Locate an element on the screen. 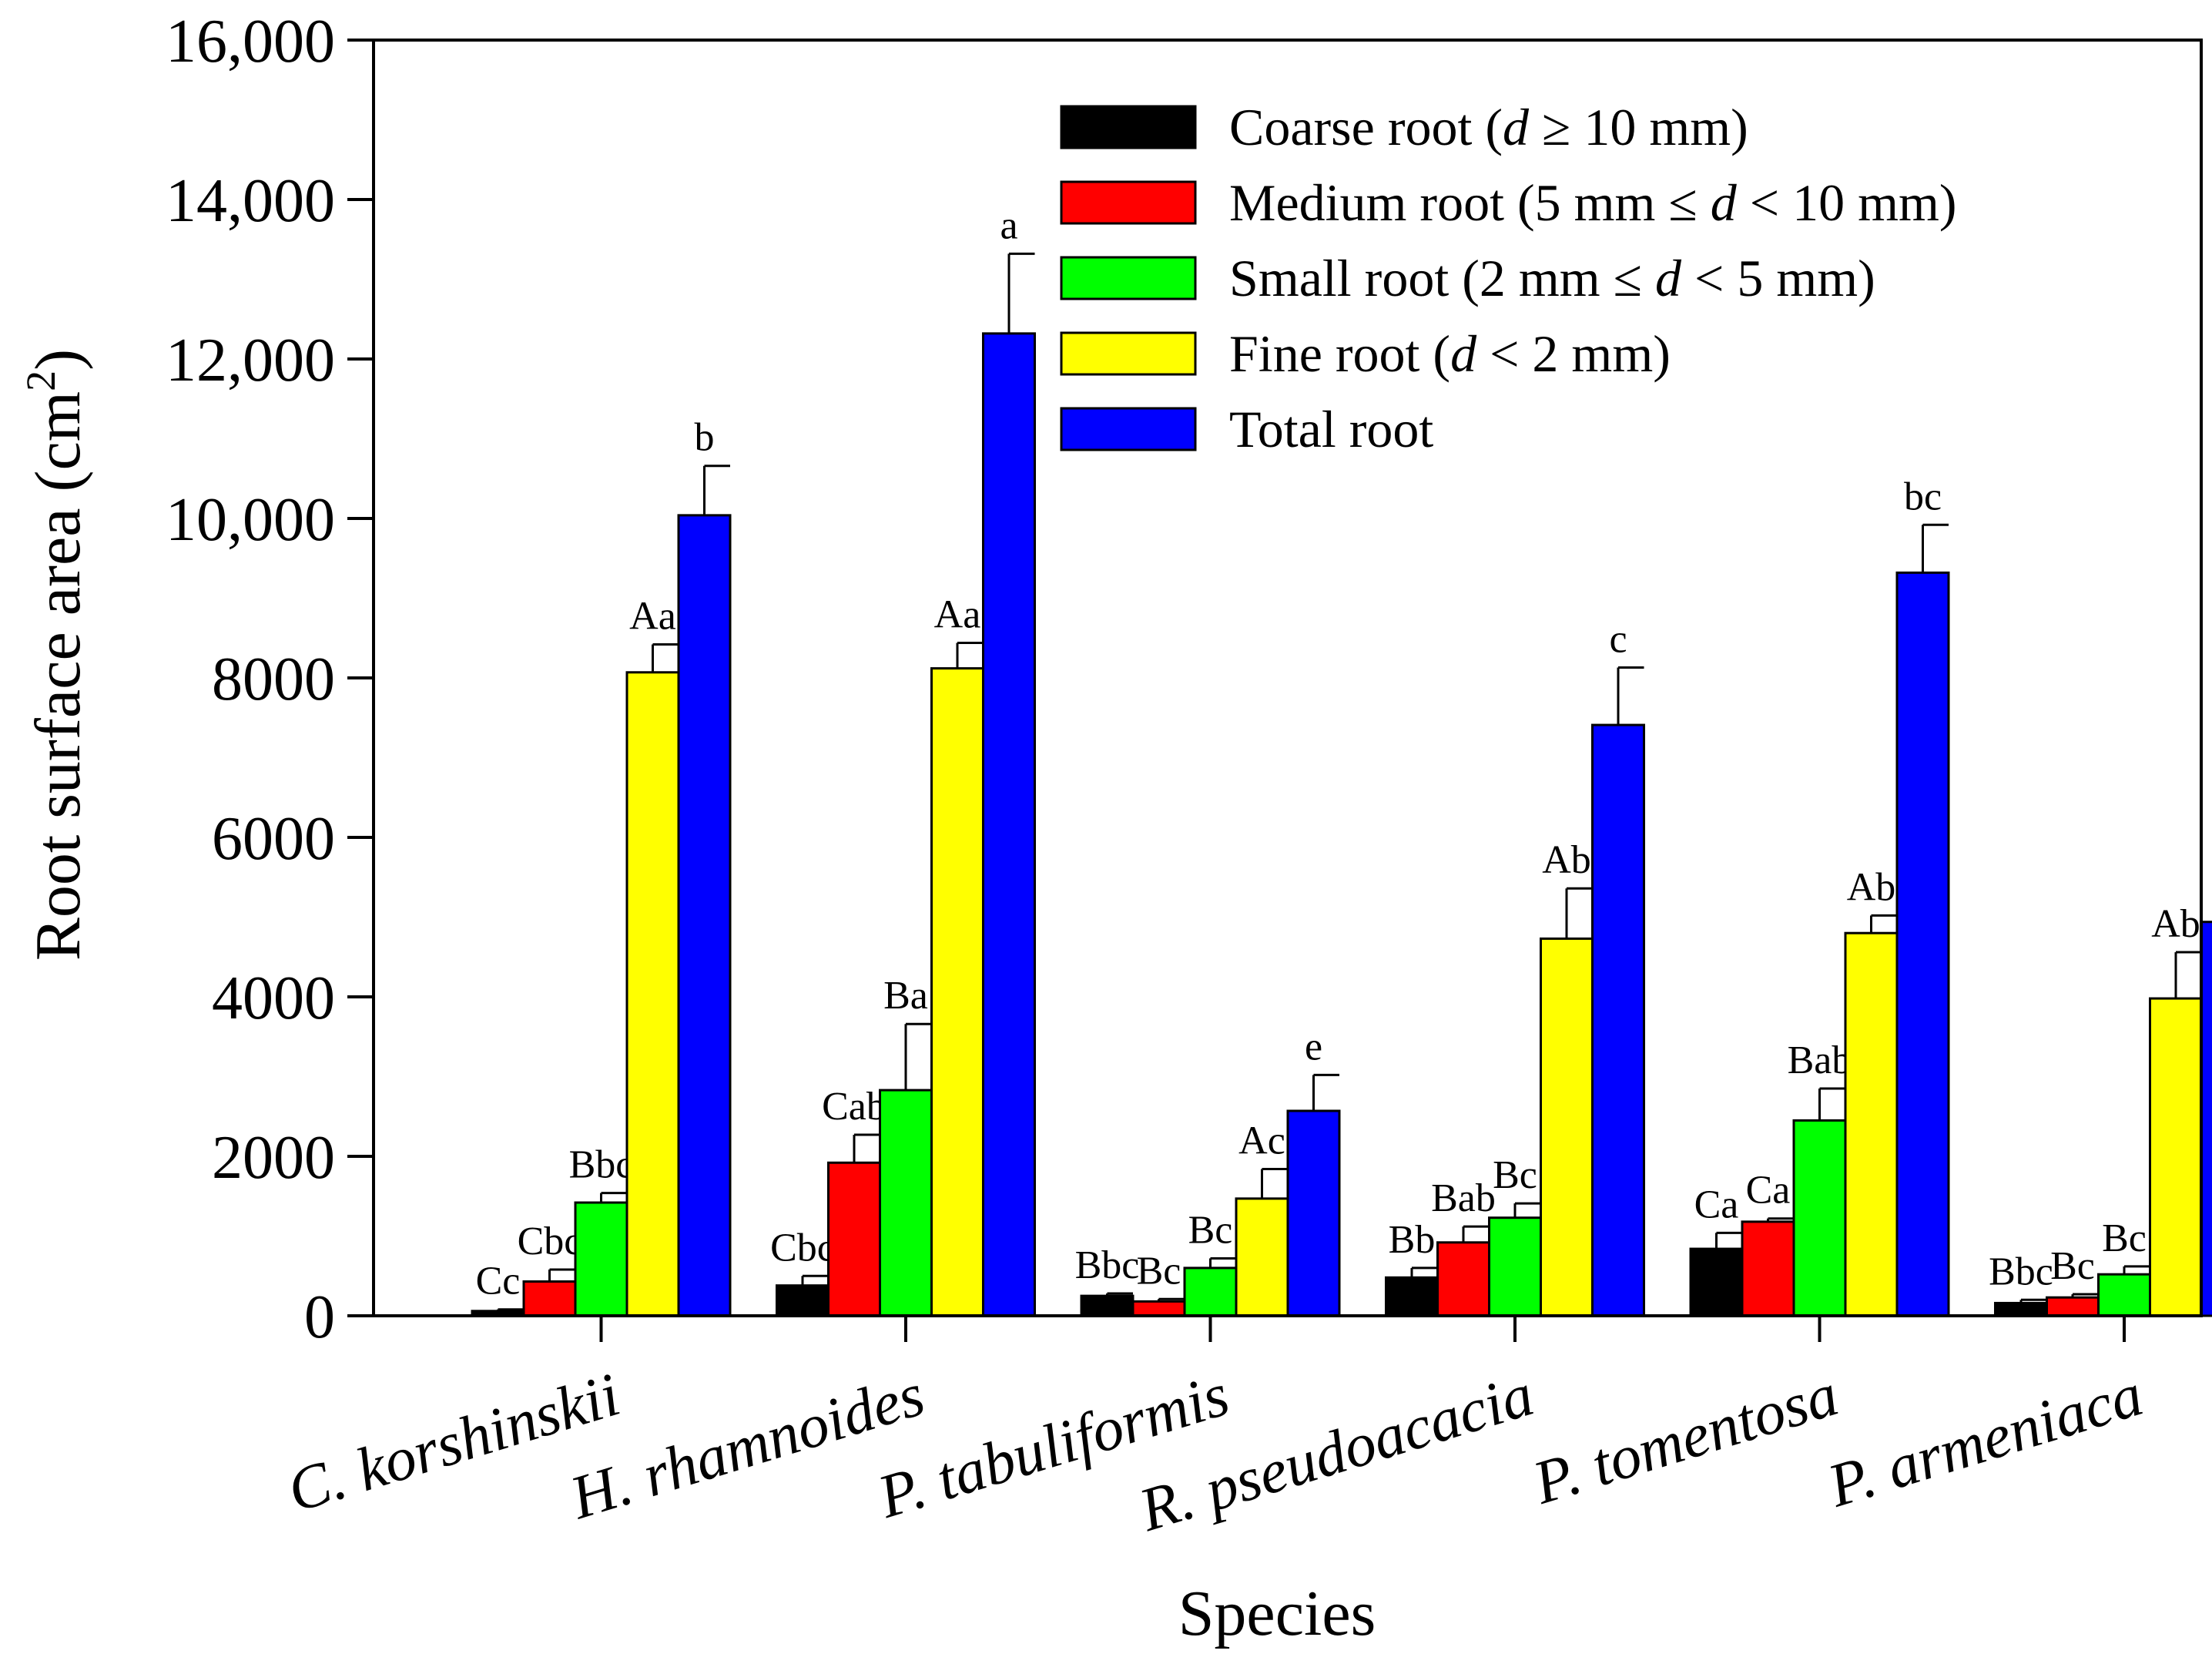 This screenshot has width=2212, height=1664. y-tick-label: 6000 is located at coordinates (273, 839).